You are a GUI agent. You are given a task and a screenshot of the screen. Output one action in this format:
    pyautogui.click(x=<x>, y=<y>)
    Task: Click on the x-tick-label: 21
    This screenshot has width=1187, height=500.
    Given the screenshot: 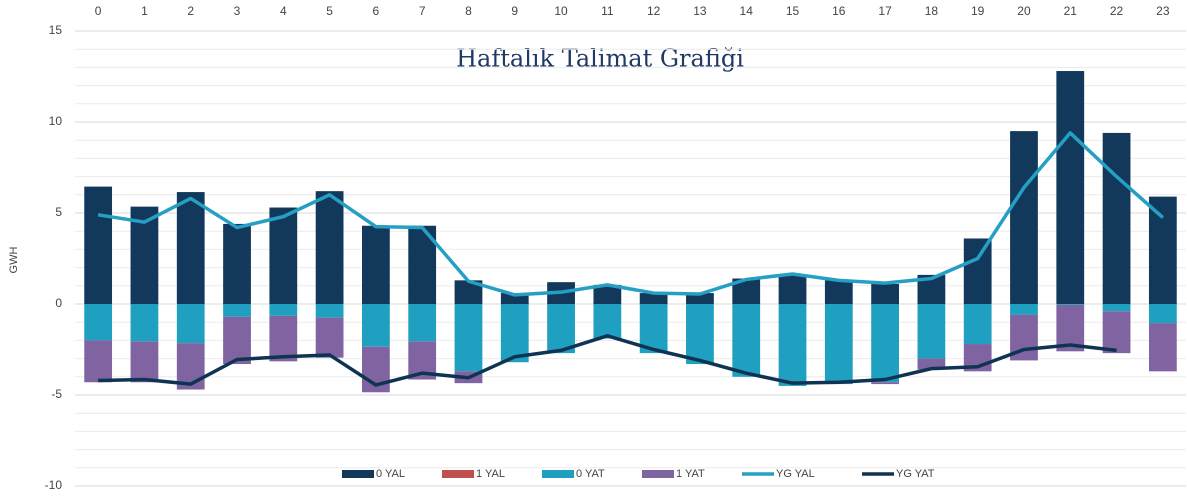 What is the action you would take?
    pyautogui.click(x=1071, y=11)
    